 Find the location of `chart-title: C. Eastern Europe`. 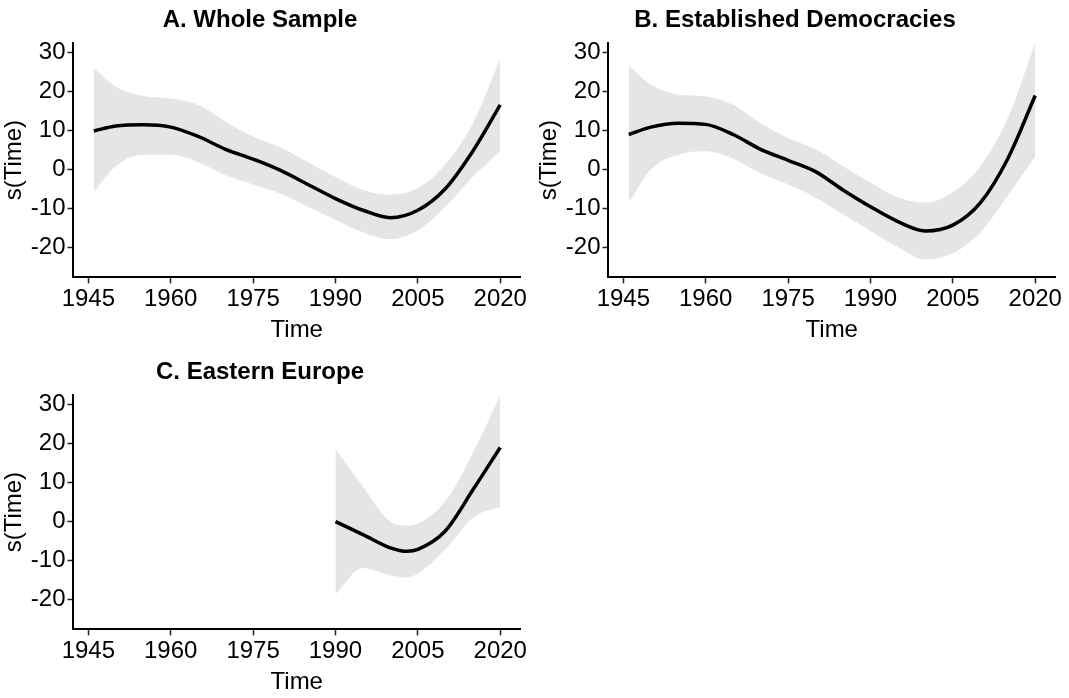

chart-title: C. Eastern Europe is located at coordinates (260, 371).